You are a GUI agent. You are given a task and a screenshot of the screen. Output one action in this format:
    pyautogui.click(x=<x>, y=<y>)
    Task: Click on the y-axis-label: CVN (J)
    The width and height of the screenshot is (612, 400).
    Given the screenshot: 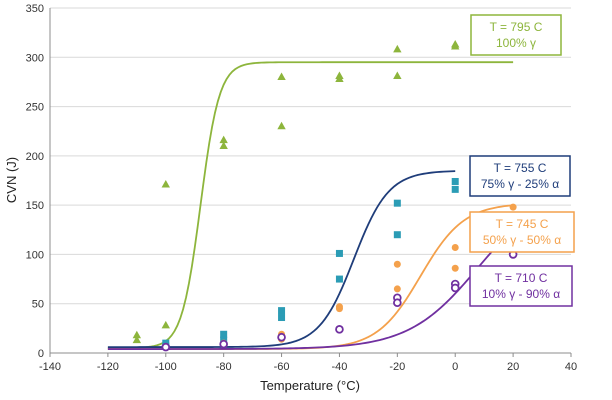 What is the action you would take?
    pyautogui.click(x=11, y=180)
    